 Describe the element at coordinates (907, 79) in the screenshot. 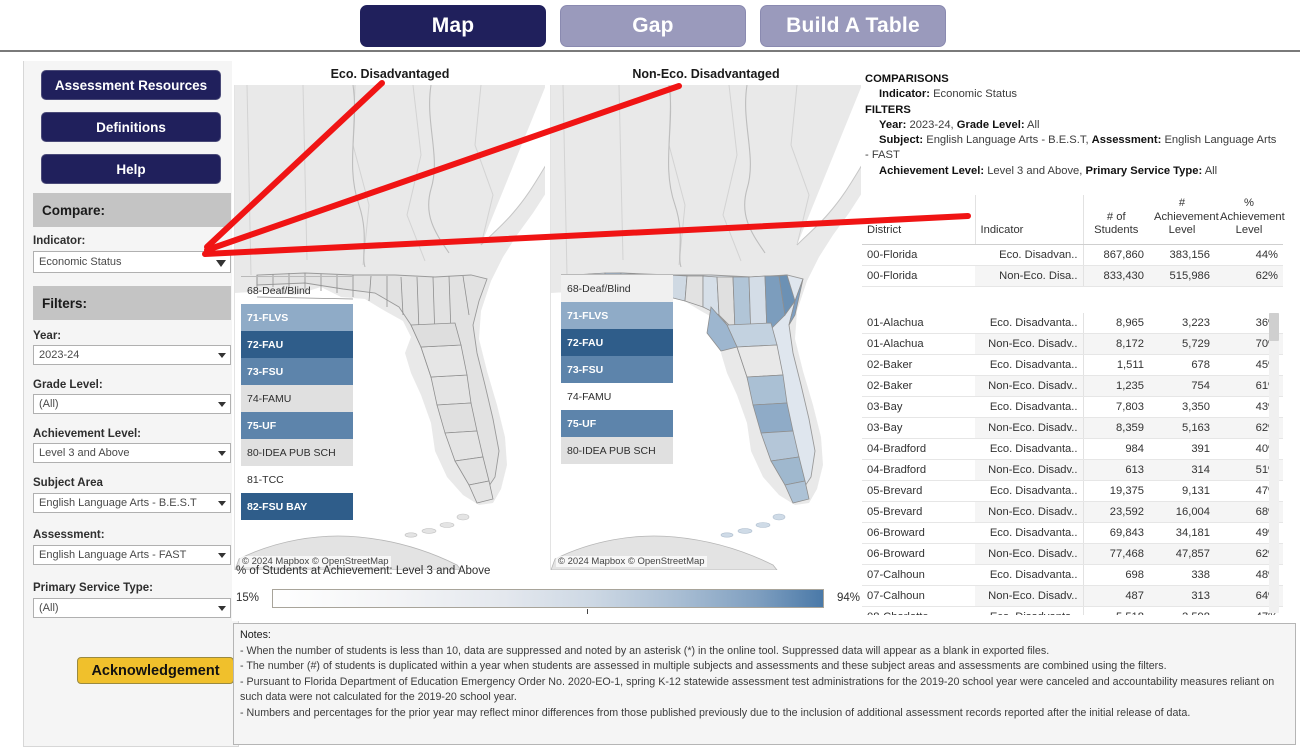

I see `comparisons-heading: COMPARISONS` at that location.